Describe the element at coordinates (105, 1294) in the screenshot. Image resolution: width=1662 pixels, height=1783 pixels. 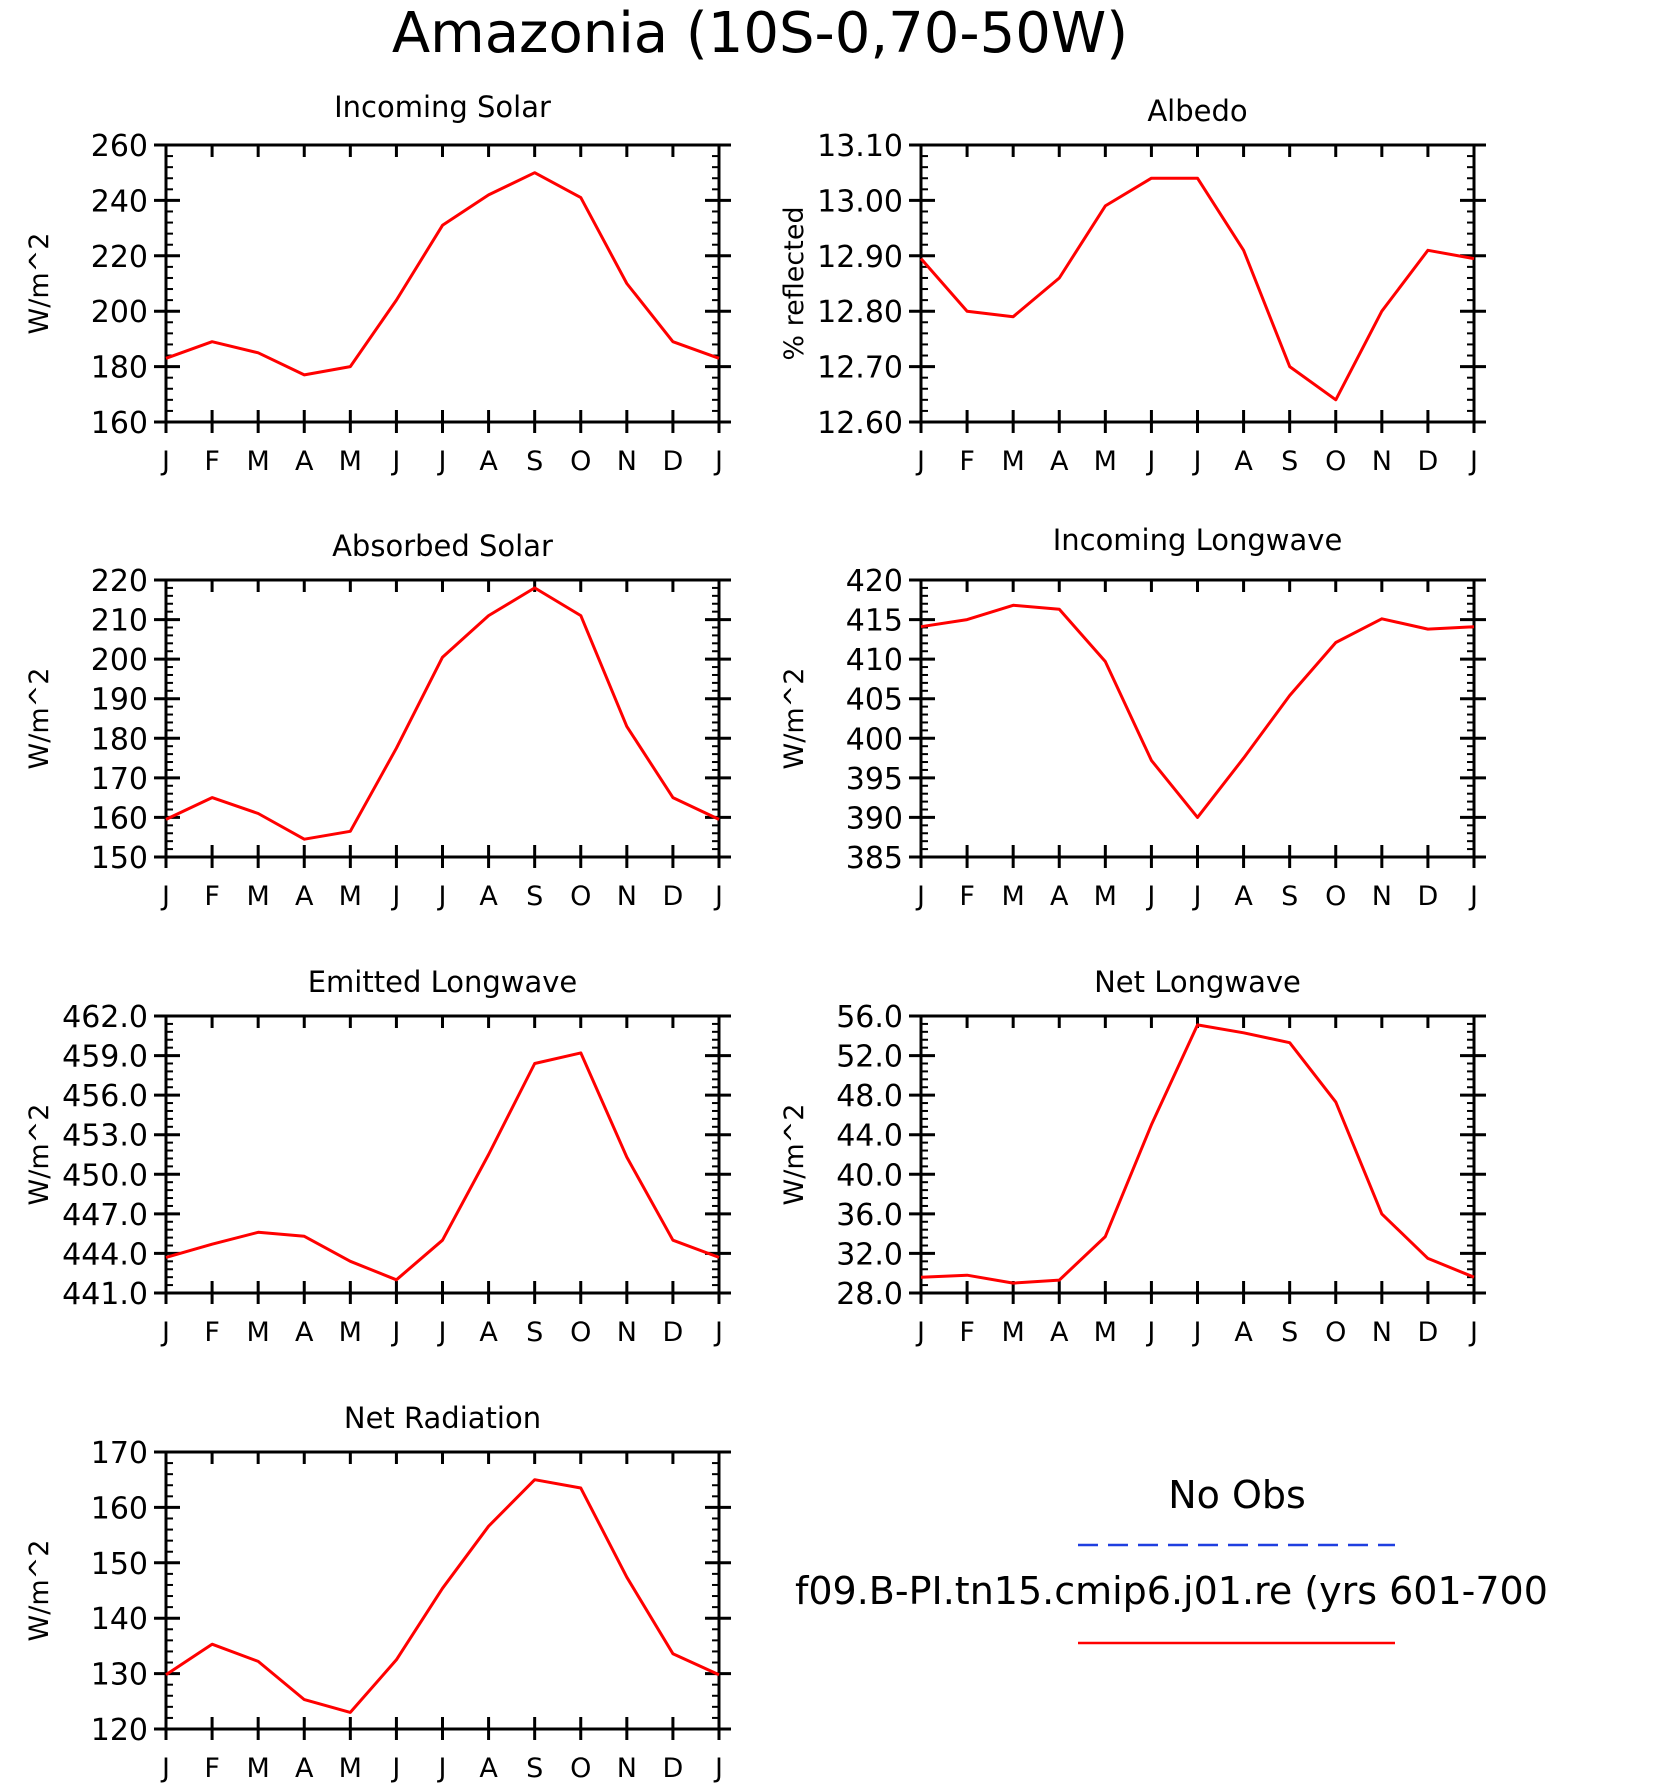
I see `y-tick-label: 441.0` at that location.